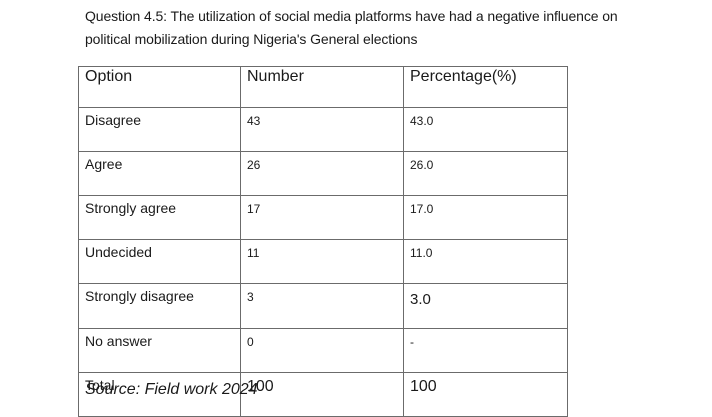  I want to click on percentage-cell: 3.0, so click(485, 306).